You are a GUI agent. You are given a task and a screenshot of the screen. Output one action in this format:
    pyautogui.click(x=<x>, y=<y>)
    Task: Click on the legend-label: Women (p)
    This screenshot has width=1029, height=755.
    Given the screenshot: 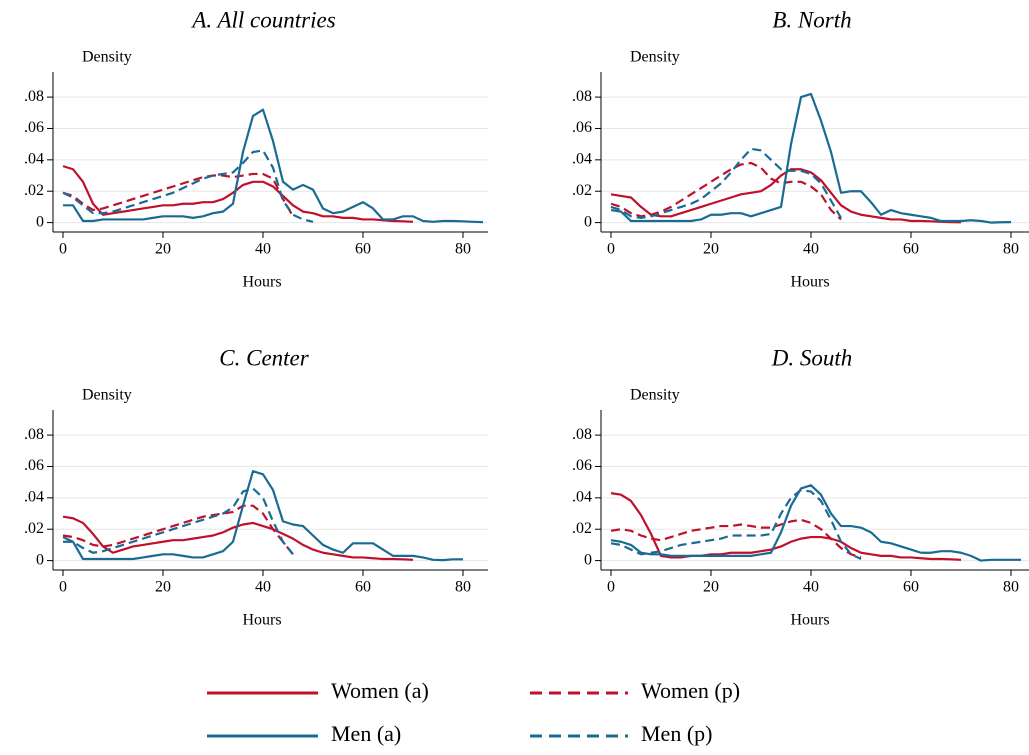 What is the action you would take?
    pyautogui.click(x=690, y=690)
    